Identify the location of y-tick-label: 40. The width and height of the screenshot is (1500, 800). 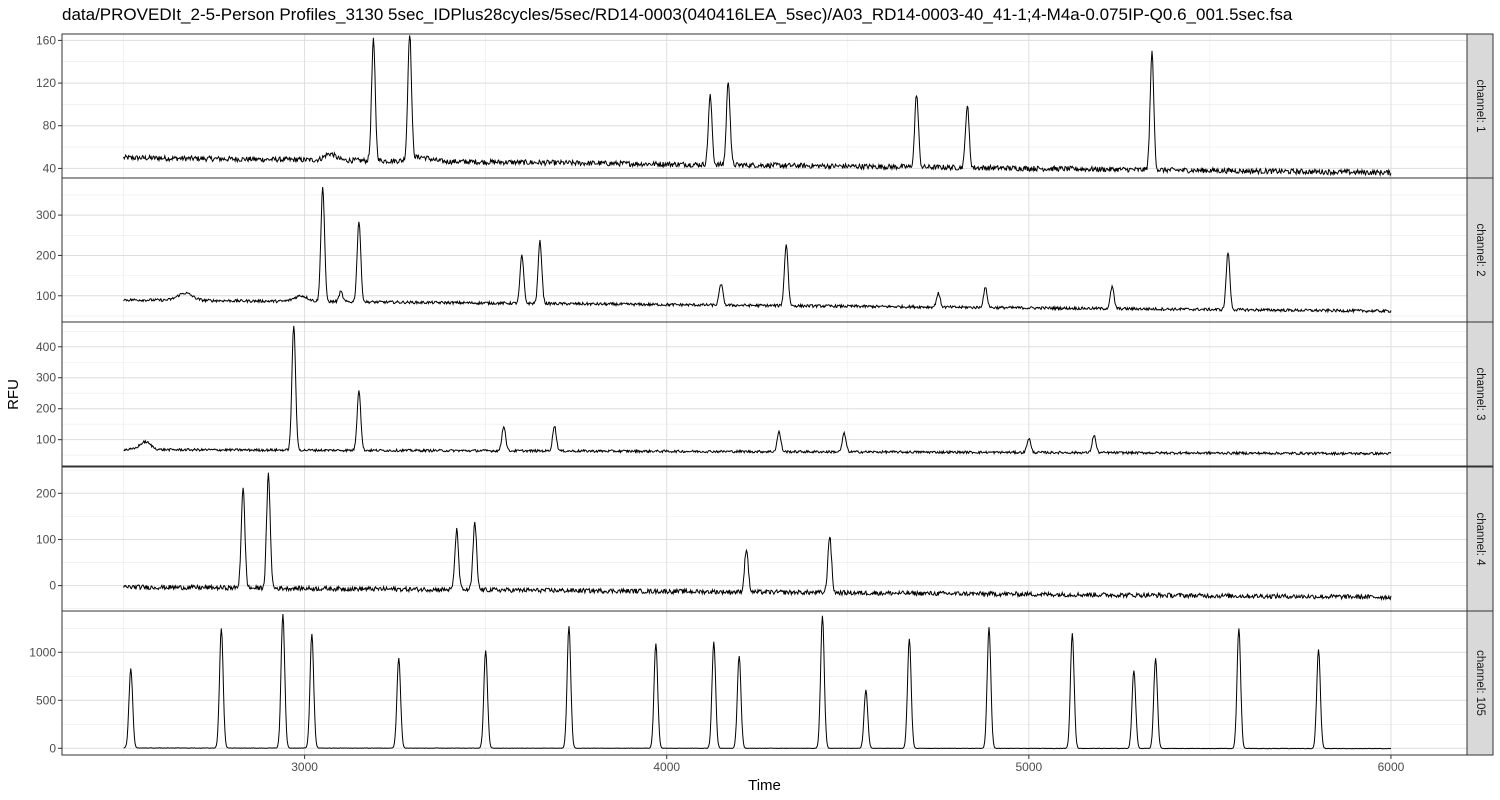
(50, 168).